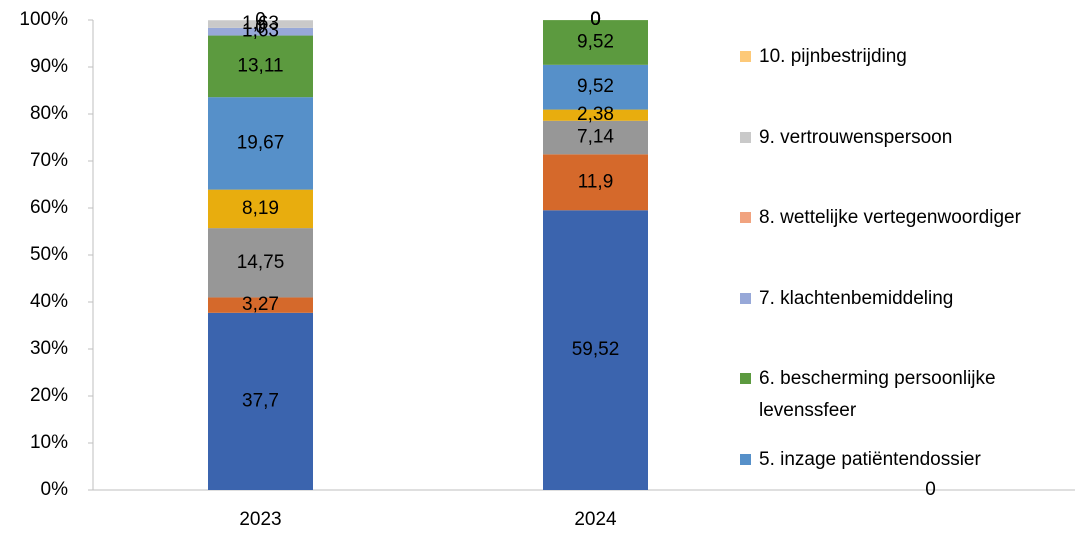 This screenshot has height=537, width=1088. I want to click on legend-item: 7. klachtenbemiddeling, so click(914, 299).